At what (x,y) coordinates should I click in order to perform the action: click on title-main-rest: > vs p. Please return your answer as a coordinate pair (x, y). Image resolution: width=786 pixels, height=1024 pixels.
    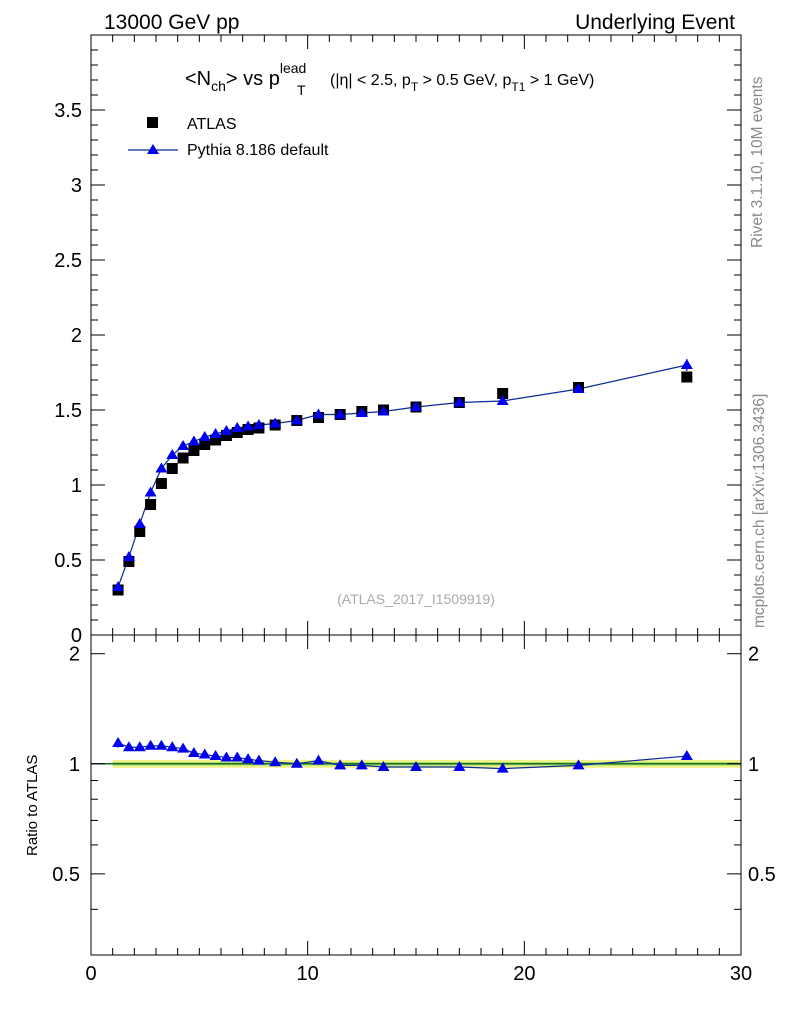
    Looking at the image, I should click on (253, 79).